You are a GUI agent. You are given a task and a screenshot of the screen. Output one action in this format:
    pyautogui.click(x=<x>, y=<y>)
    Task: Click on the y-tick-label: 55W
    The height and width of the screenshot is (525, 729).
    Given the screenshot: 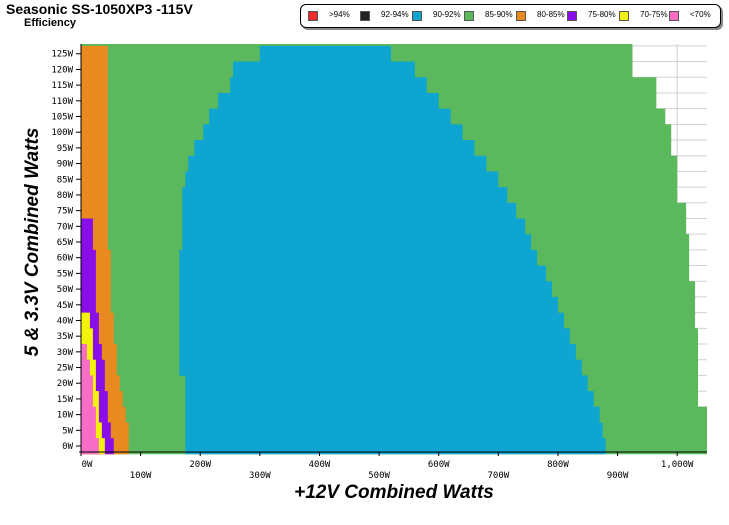 What is the action you would take?
    pyautogui.click(x=65, y=274)
    